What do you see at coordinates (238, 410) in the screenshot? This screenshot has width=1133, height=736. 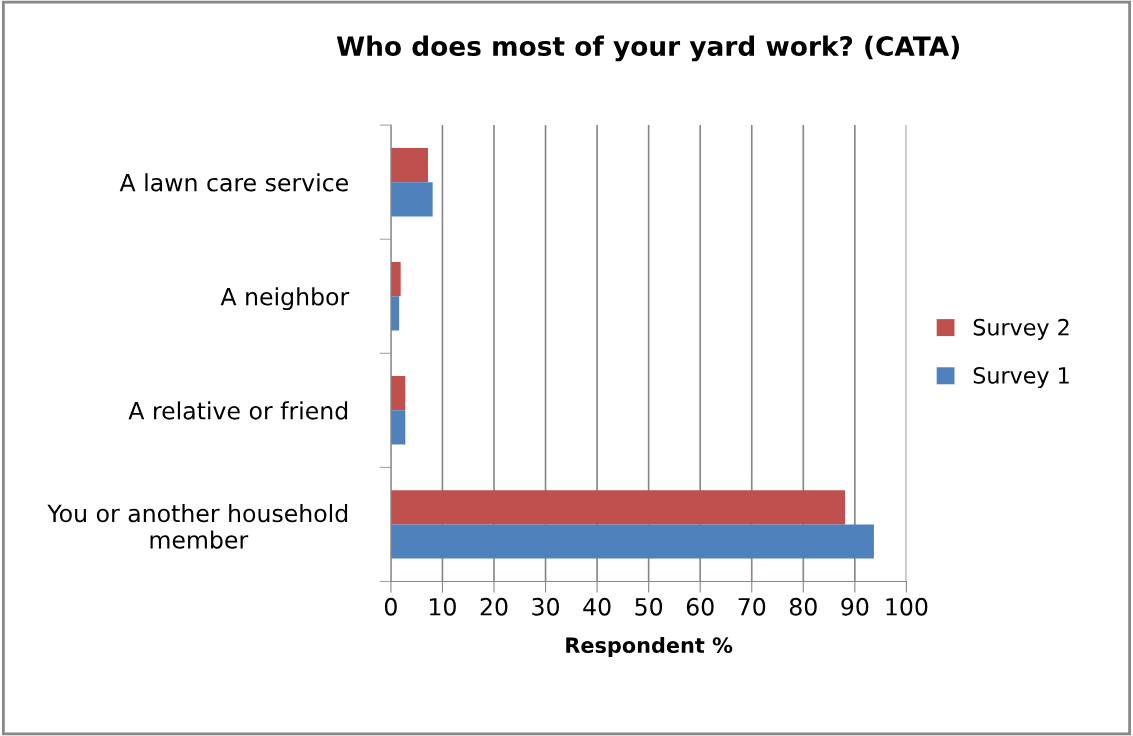 I see `y-tick-label: A relative or friend` at bounding box center [238, 410].